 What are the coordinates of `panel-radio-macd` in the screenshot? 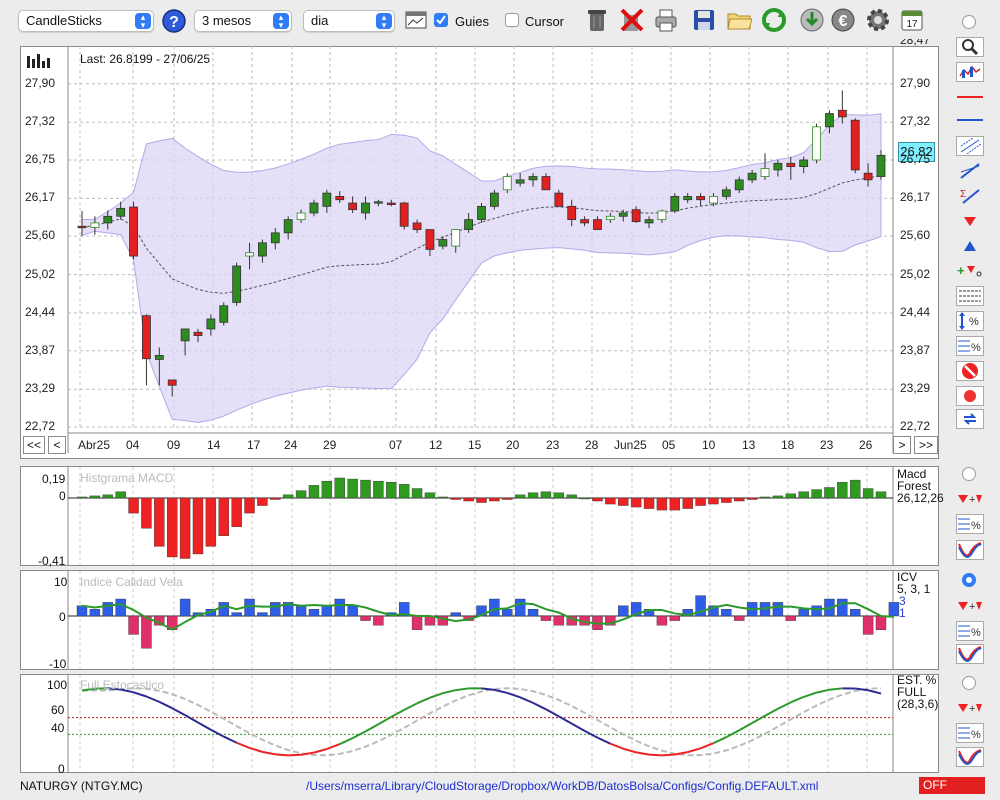 It's located at (969, 474).